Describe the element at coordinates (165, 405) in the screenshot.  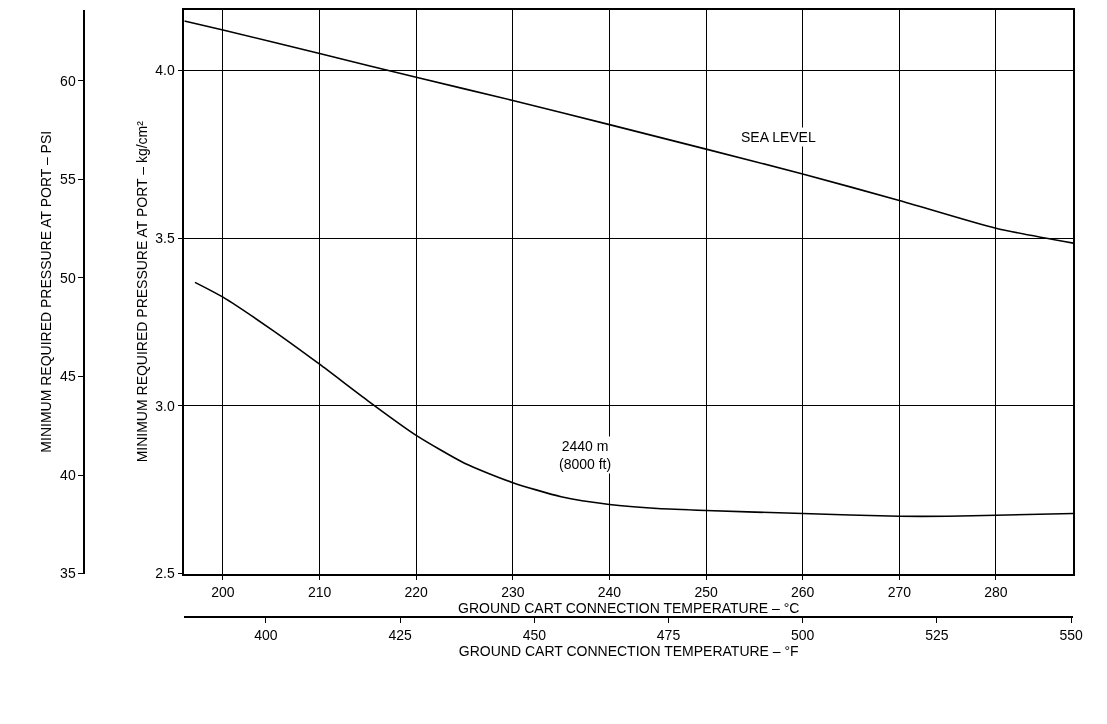
I see `y-tick-label: 3.0` at that location.